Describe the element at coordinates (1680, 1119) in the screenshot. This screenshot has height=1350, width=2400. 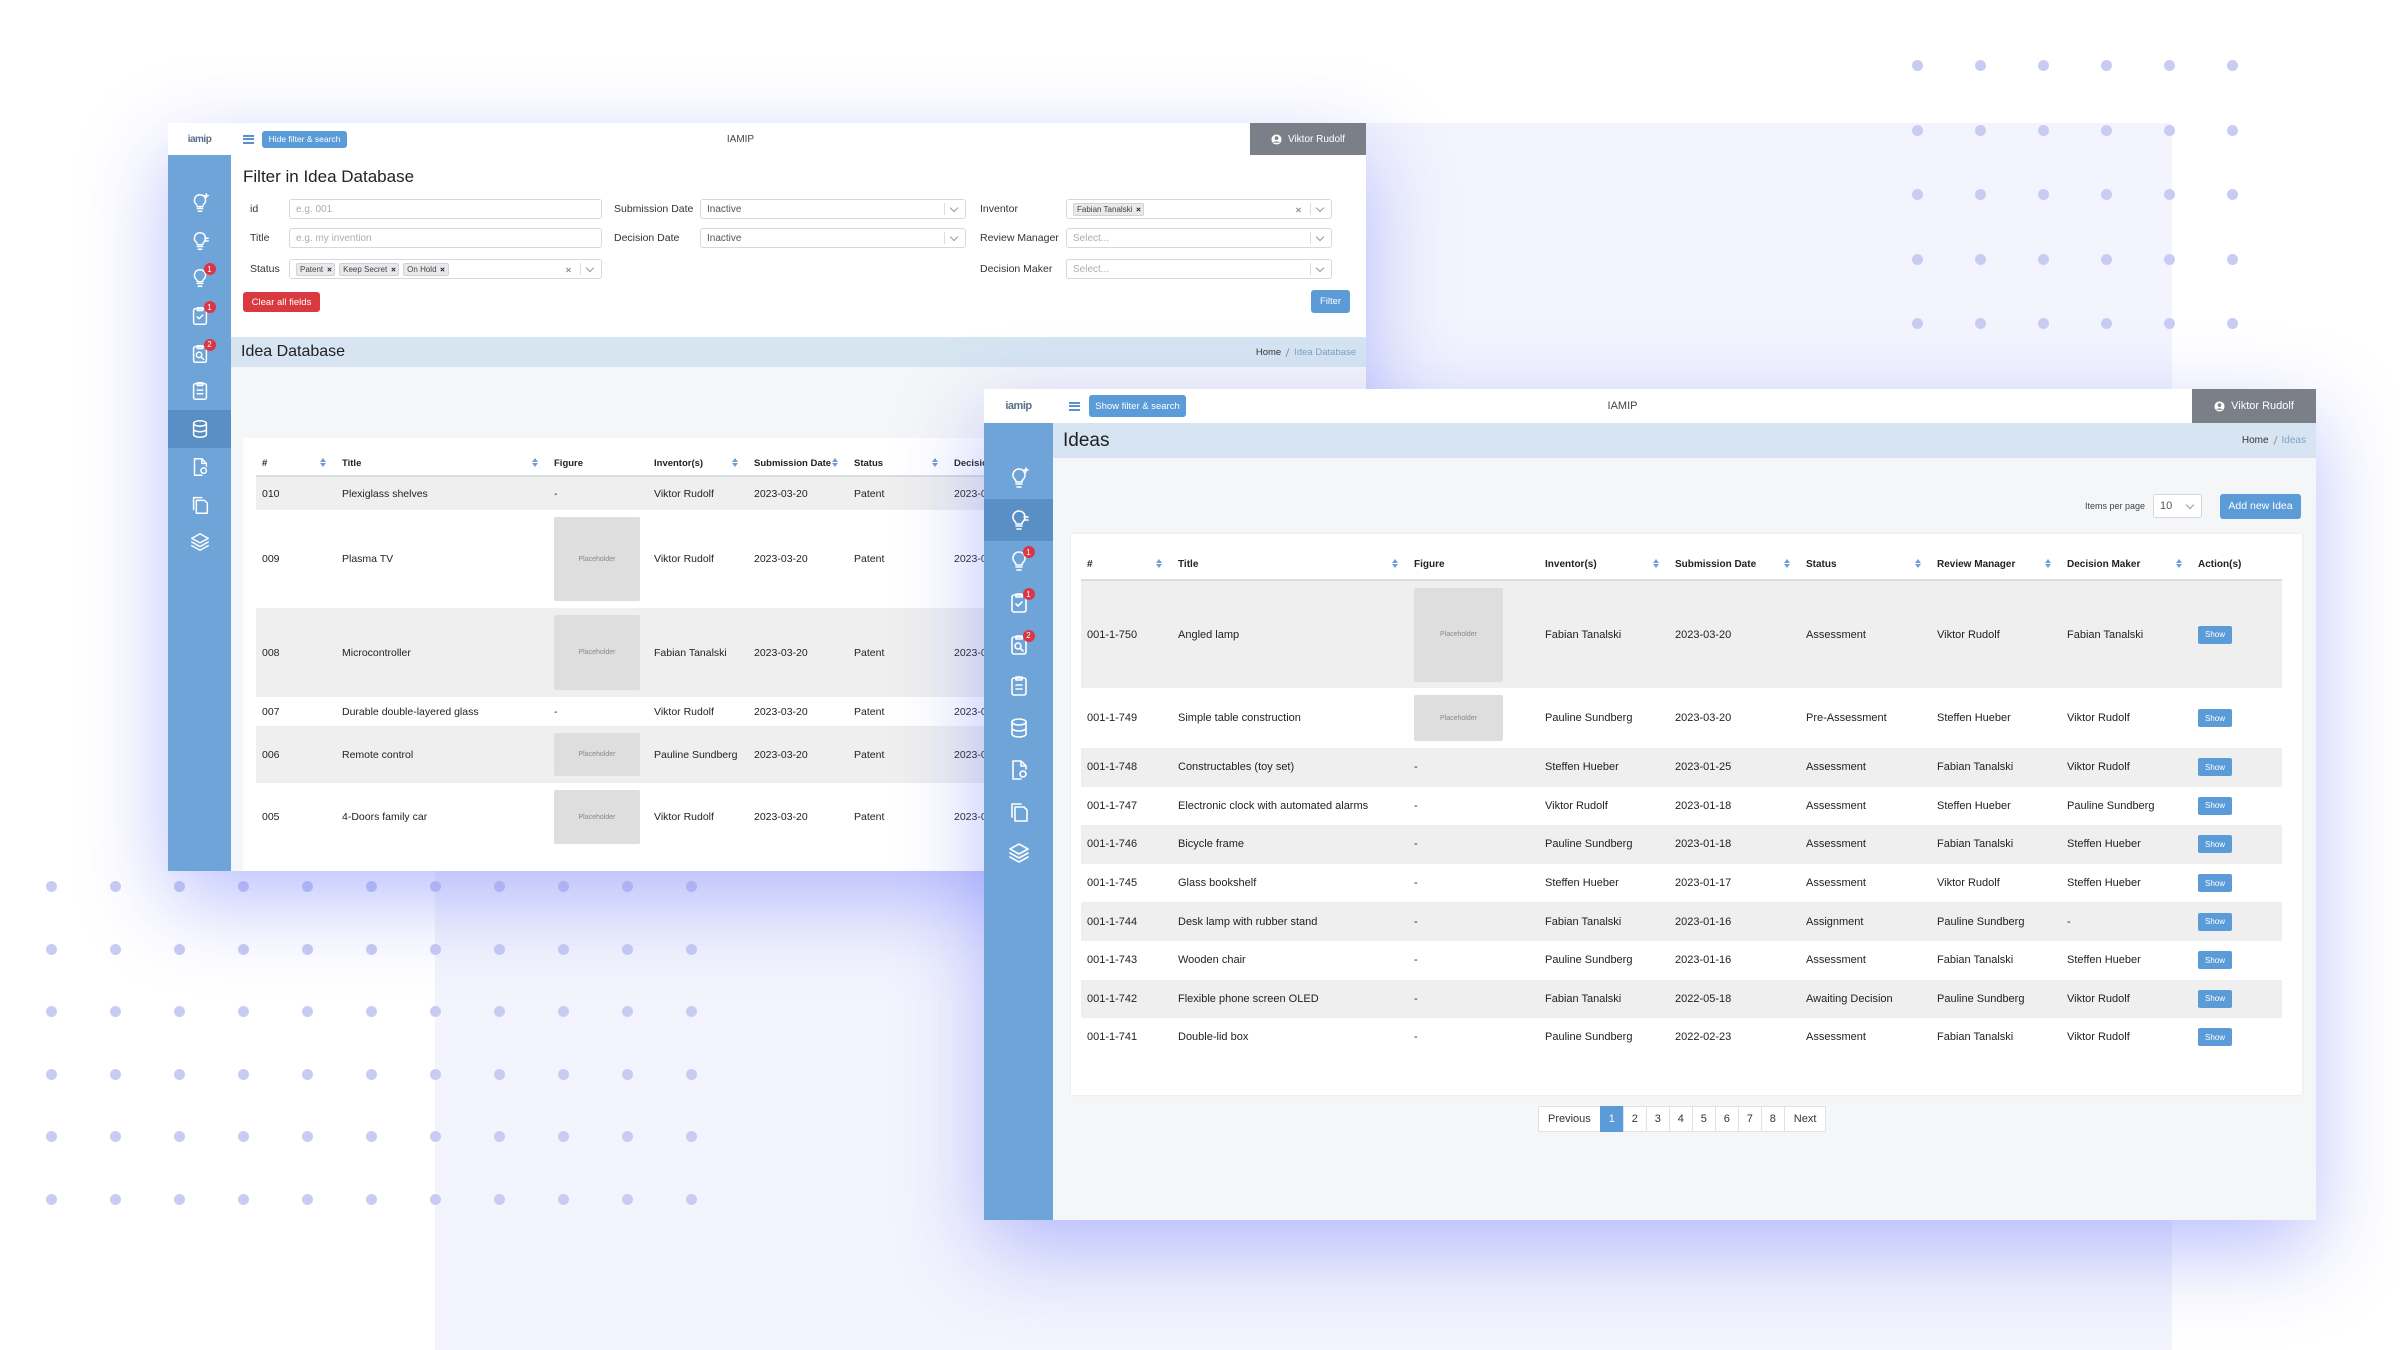
I see `page-link: 4` at that location.